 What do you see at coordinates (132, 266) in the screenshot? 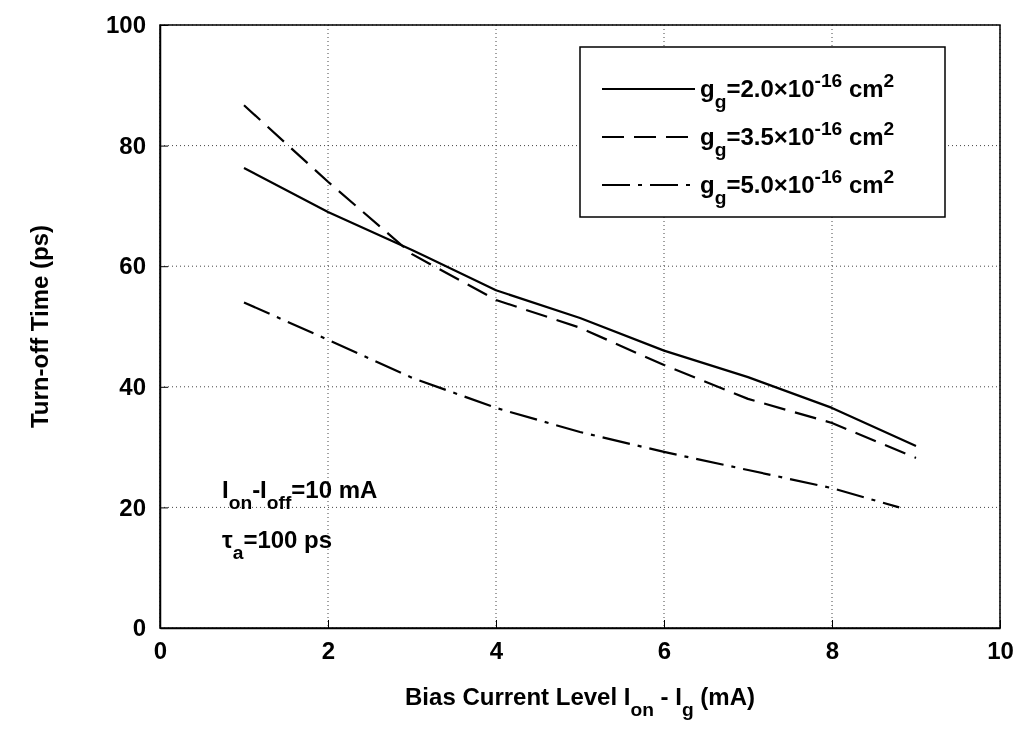
I see `y-tick-label: 60` at bounding box center [132, 266].